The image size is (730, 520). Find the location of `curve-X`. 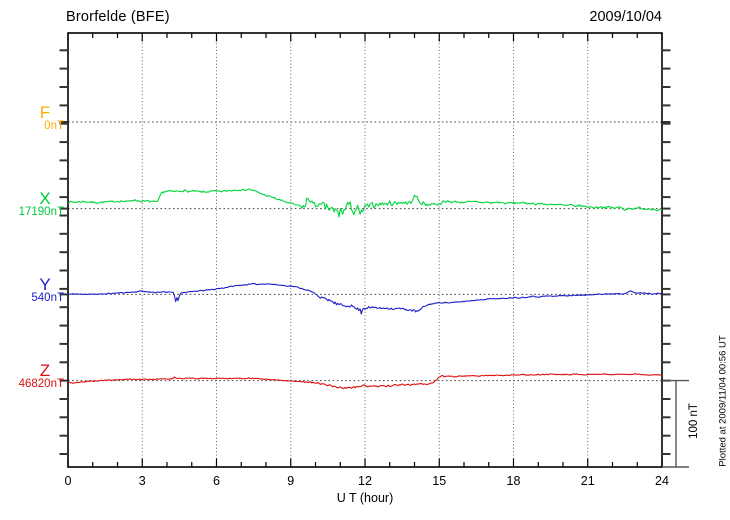

curve-X is located at coordinates (365, 203).